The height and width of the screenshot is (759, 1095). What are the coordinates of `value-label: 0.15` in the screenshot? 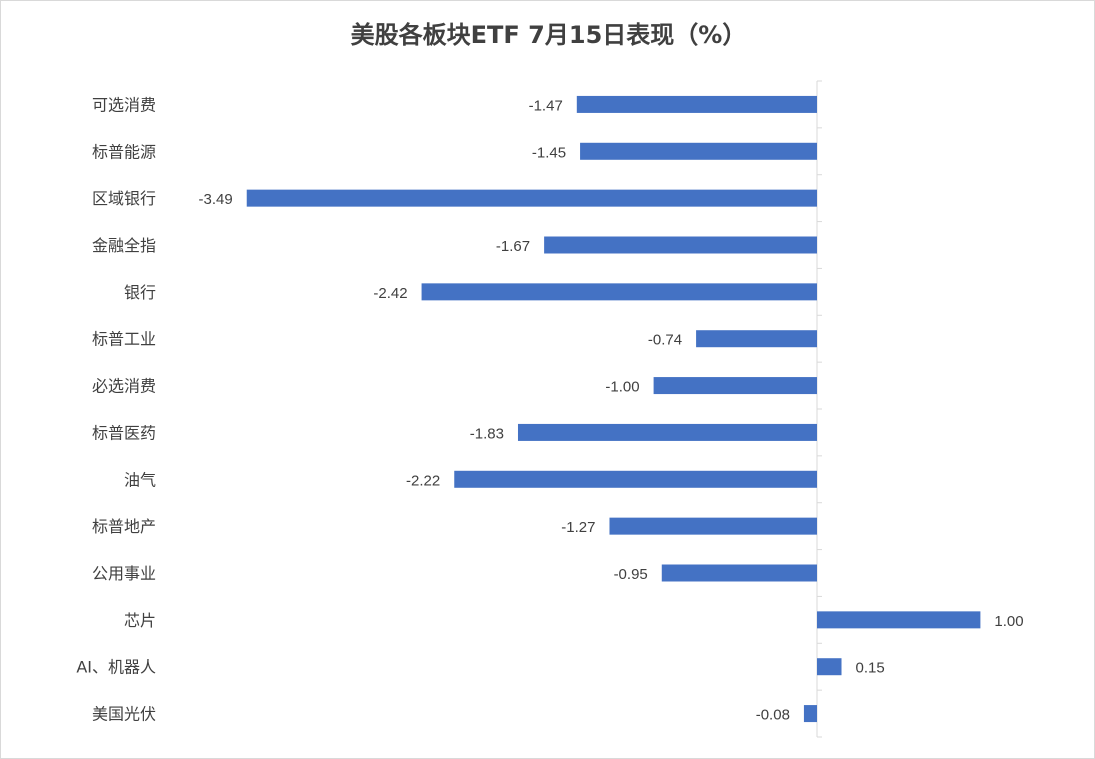 It's located at (870, 668).